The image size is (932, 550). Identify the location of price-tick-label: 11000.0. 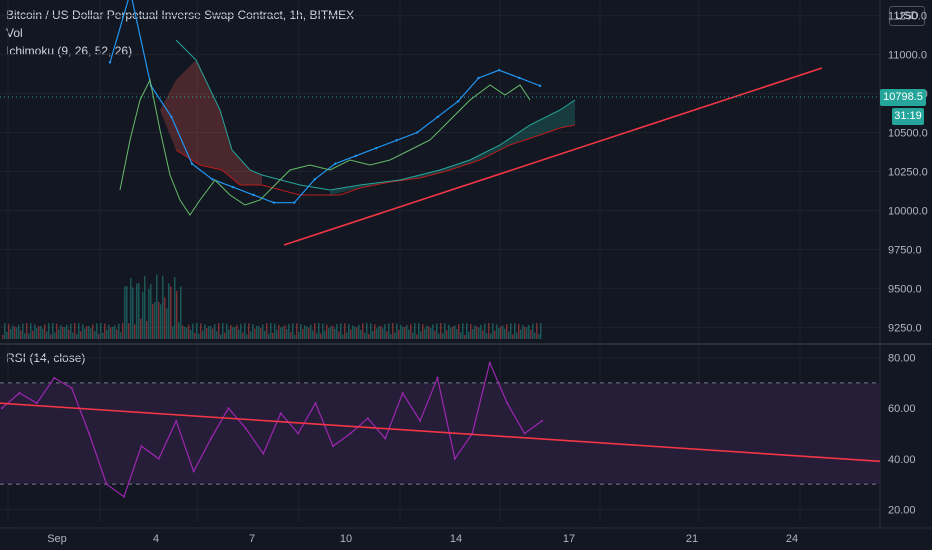
(907, 56).